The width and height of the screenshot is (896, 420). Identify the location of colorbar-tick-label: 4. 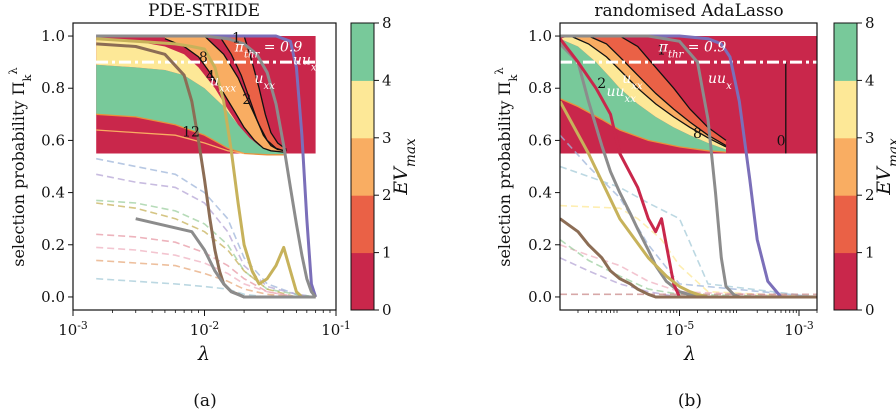
(870, 80).